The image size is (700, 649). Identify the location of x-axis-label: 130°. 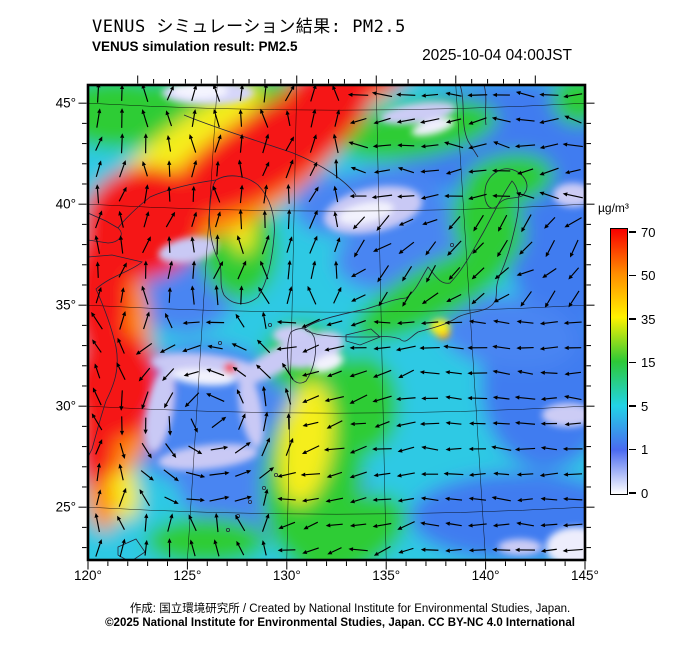
(287, 575).